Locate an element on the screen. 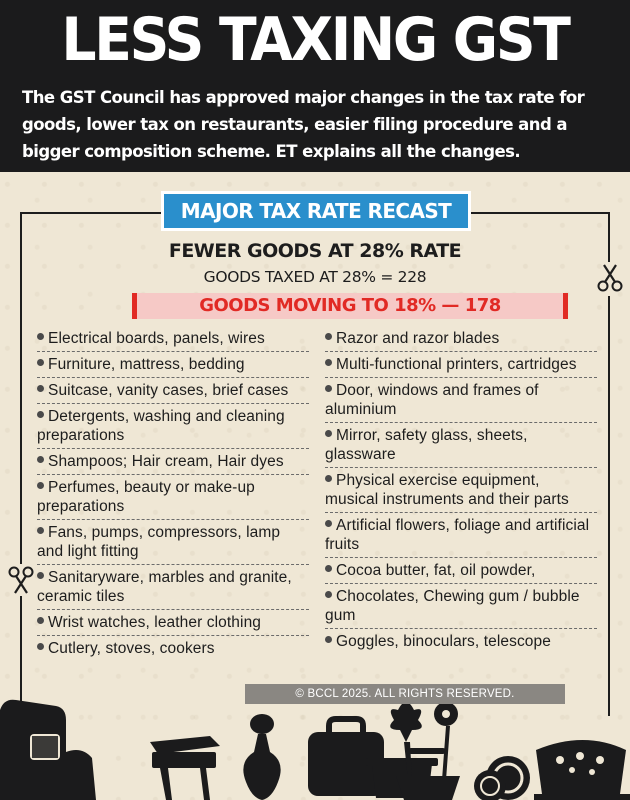  cookware-icon is located at coordinates (582, 770).